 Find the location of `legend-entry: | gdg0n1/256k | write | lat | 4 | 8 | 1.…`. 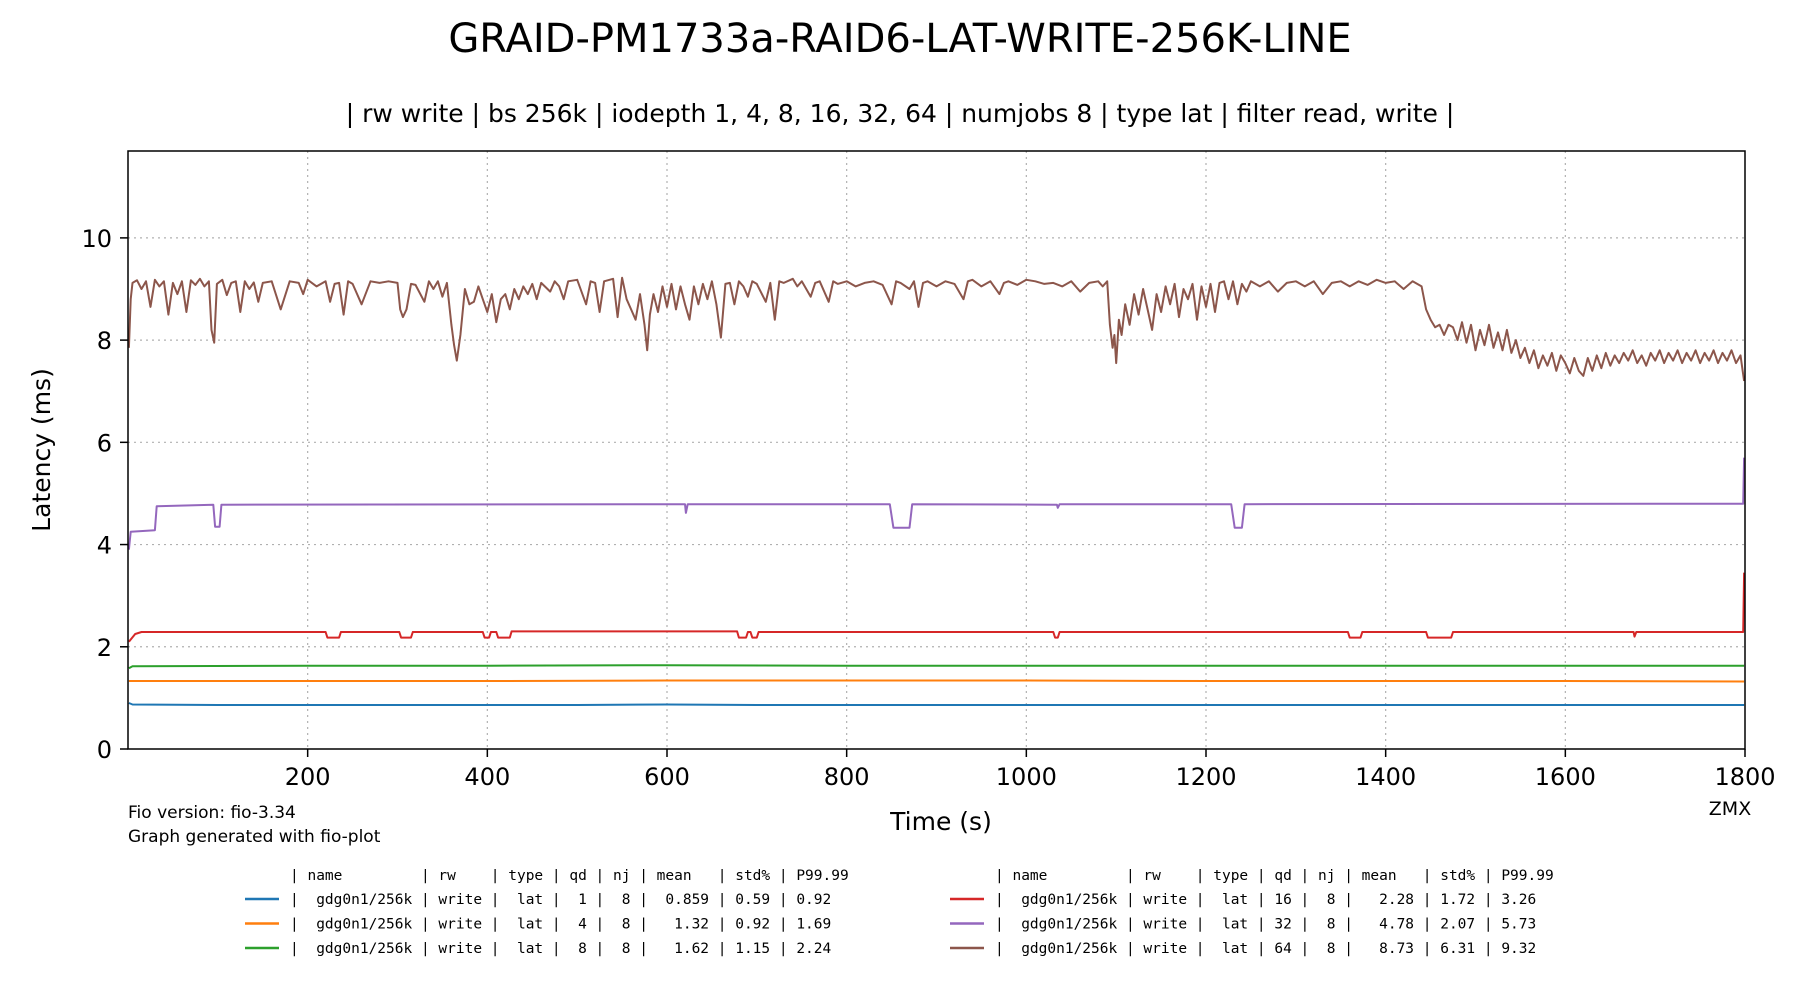

legend-entry: | gdg0n1/256k | write | lat | 4 | 8 | 1.… is located at coordinates (560, 925).